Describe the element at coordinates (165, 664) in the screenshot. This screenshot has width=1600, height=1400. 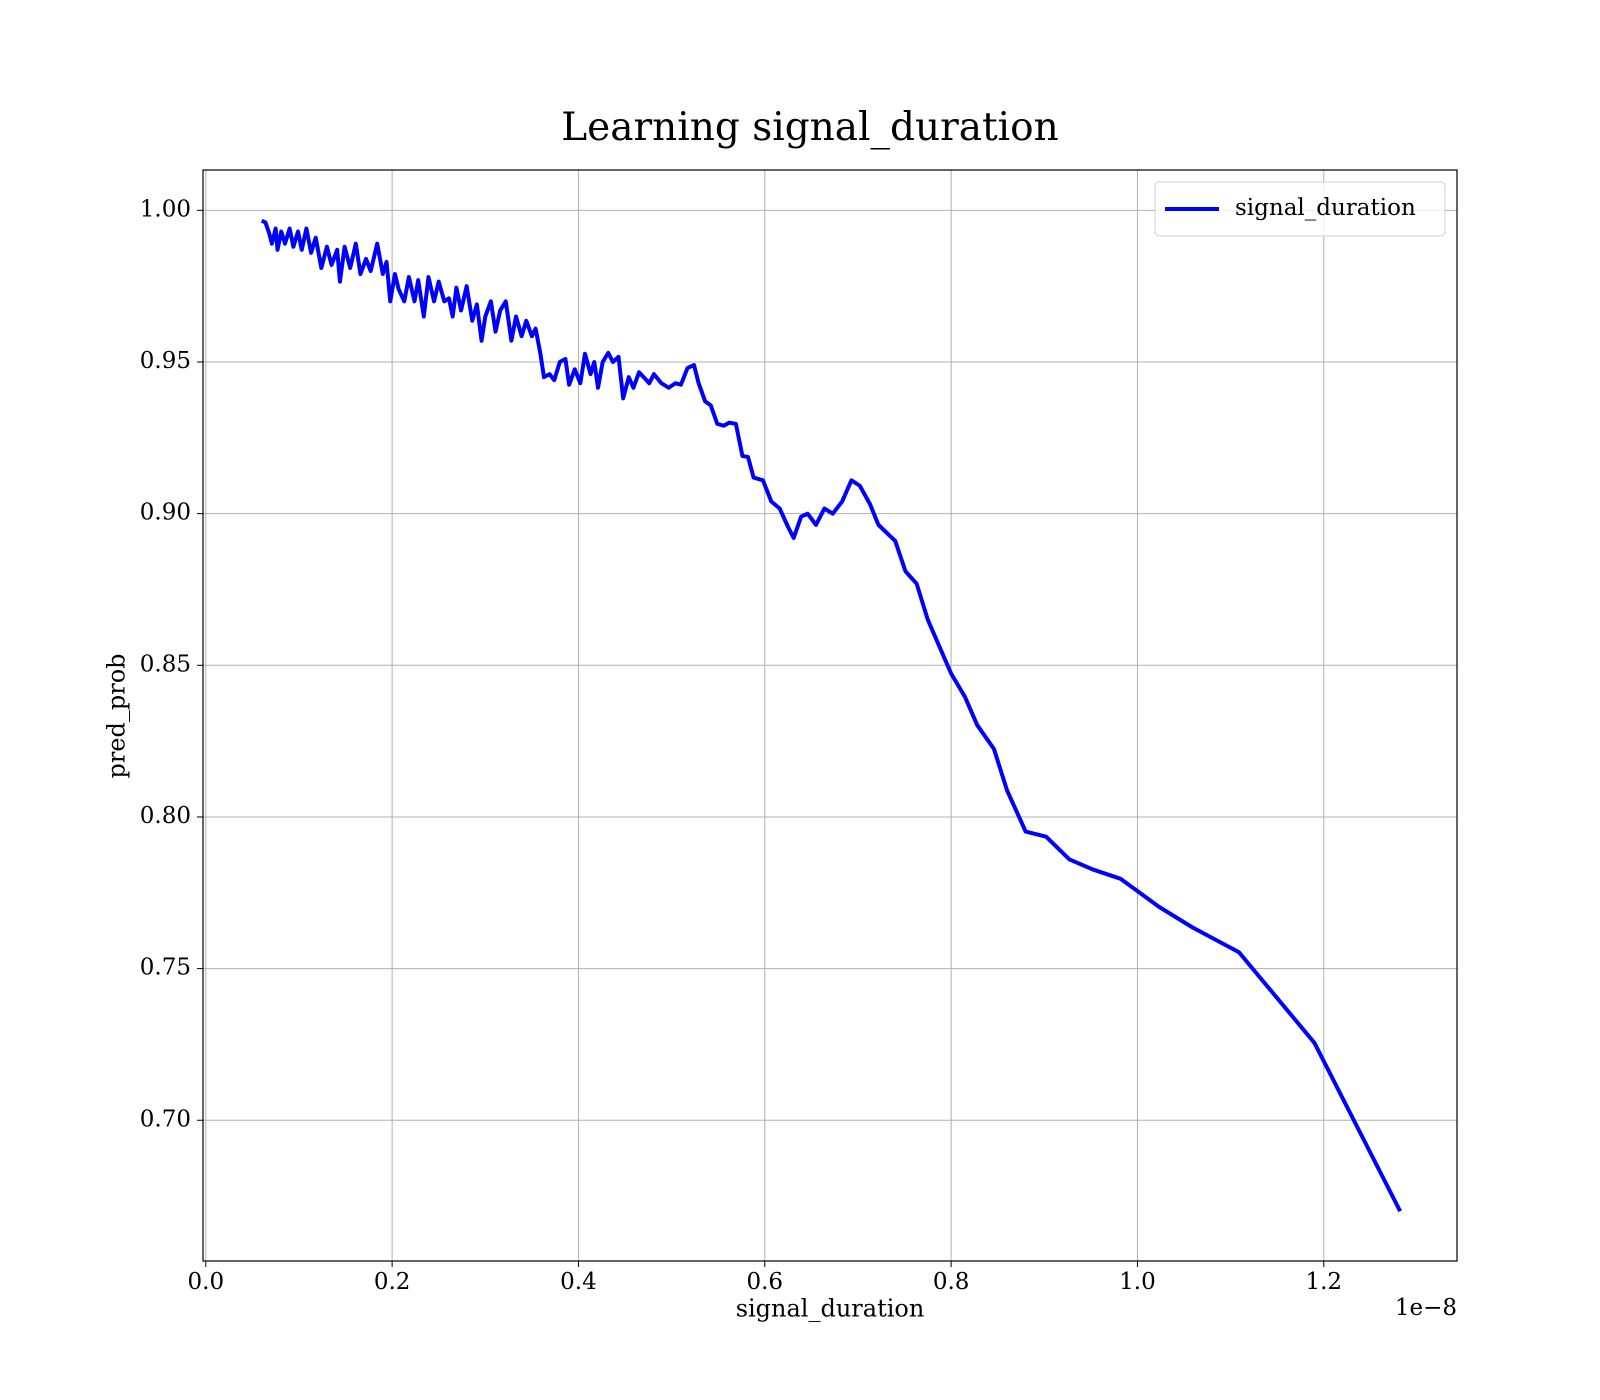
I see `y-tick-label: 0.85` at that location.